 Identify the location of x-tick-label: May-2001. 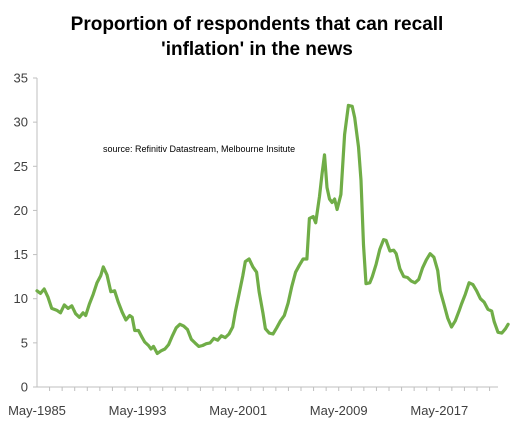
(238, 410).